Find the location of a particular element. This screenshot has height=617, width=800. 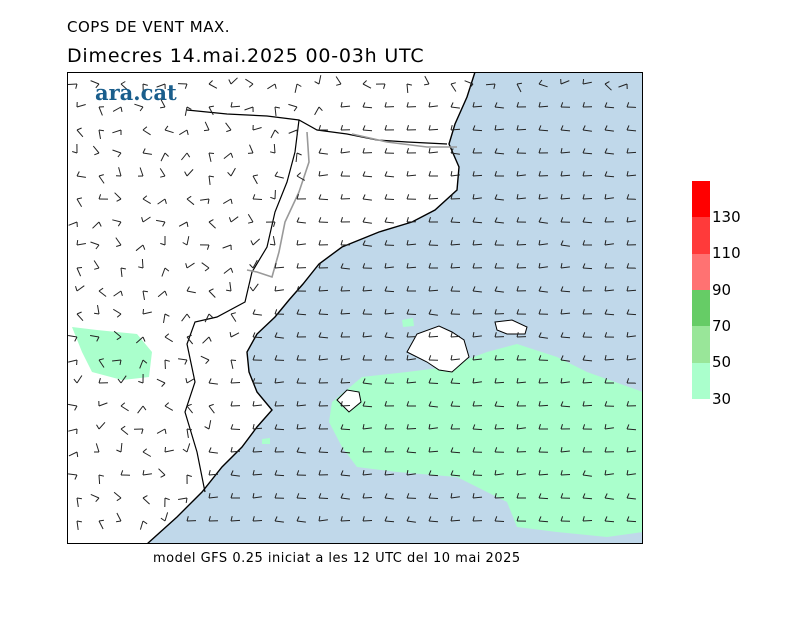

map-subtitle: Dimecres 14.mai.2025 00-03h UTC is located at coordinates (246, 56).